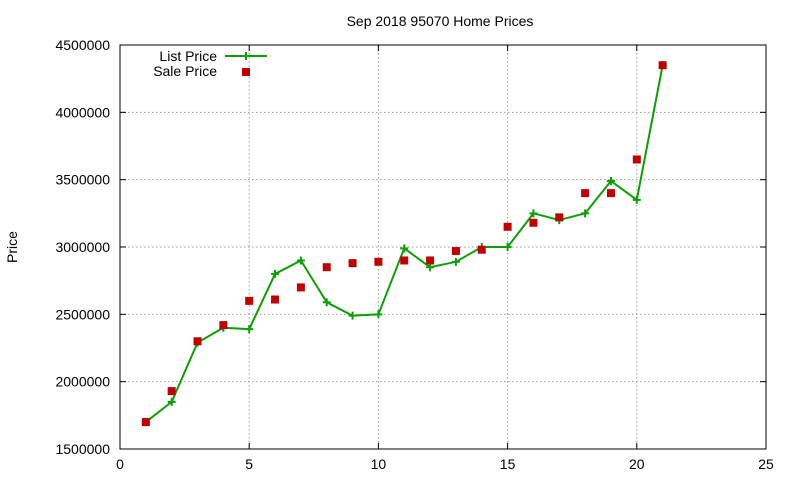  I want to click on y-tick-label: 3500000, so click(82, 180).